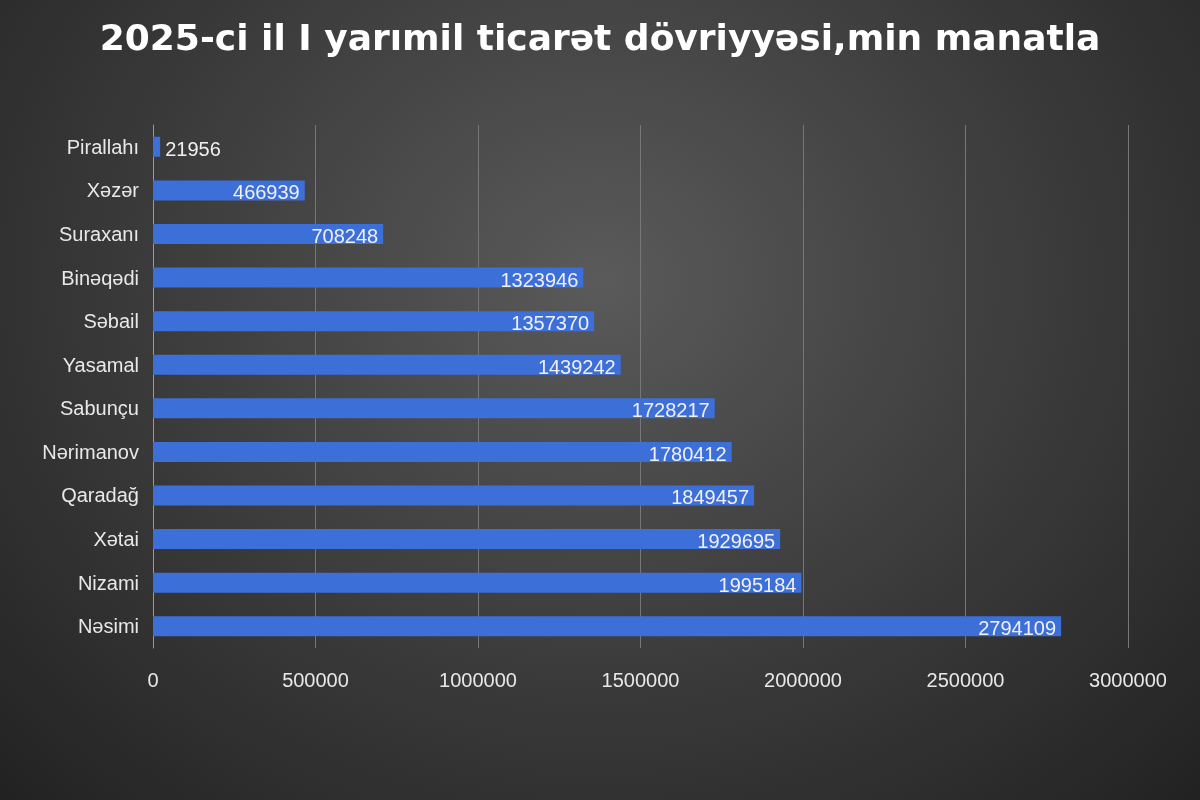 The width and height of the screenshot is (1200, 800). What do you see at coordinates (113, 190) in the screenshot?
I see `y-tick-label: Xəzər` at bounding box center [113, 190].